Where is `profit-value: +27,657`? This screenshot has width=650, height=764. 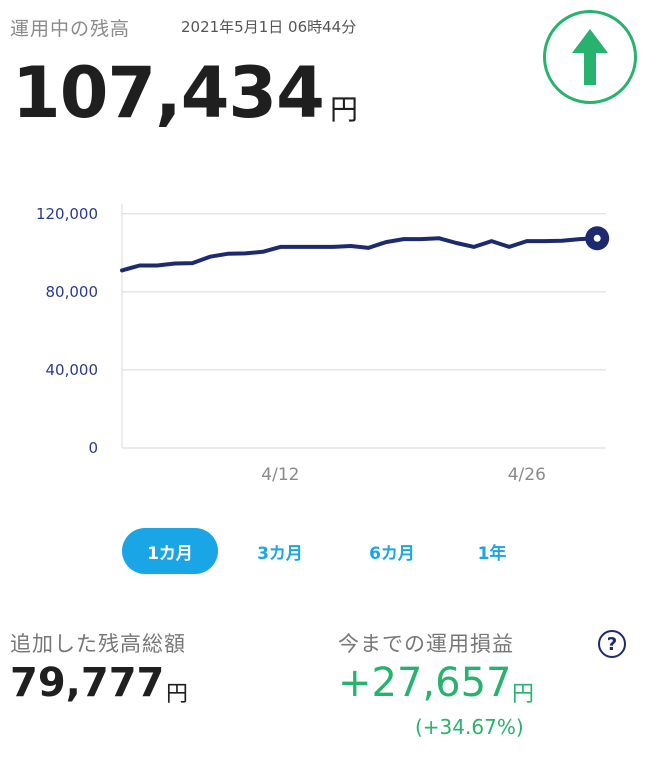
profit-value: +27,657 is located at coordinates (425, 683).